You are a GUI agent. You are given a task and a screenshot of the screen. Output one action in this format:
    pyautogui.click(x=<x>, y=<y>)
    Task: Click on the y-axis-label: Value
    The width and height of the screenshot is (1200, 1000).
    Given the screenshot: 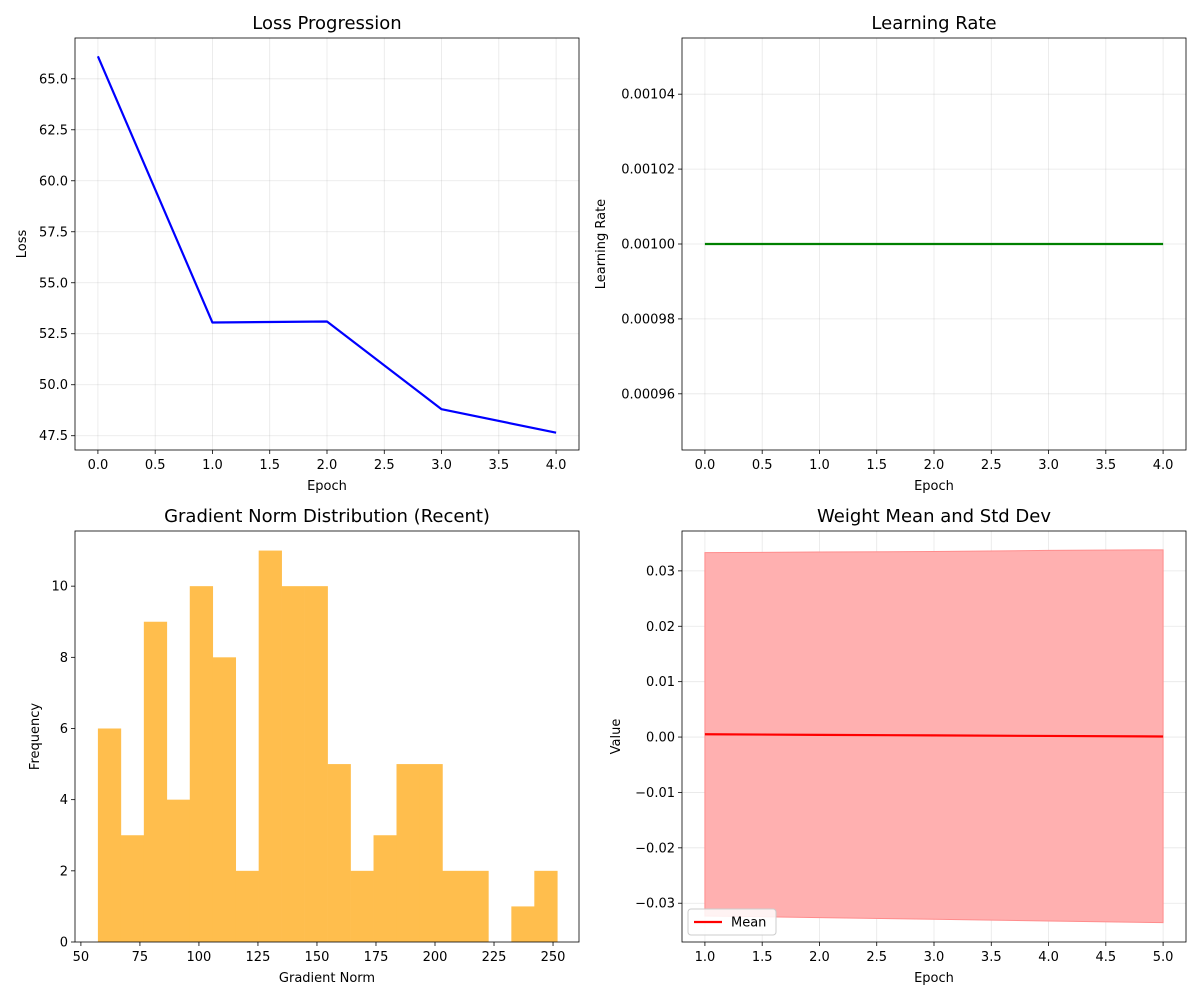 What is the action you would take?
    pyautogui.click(x=616, y=737)
    